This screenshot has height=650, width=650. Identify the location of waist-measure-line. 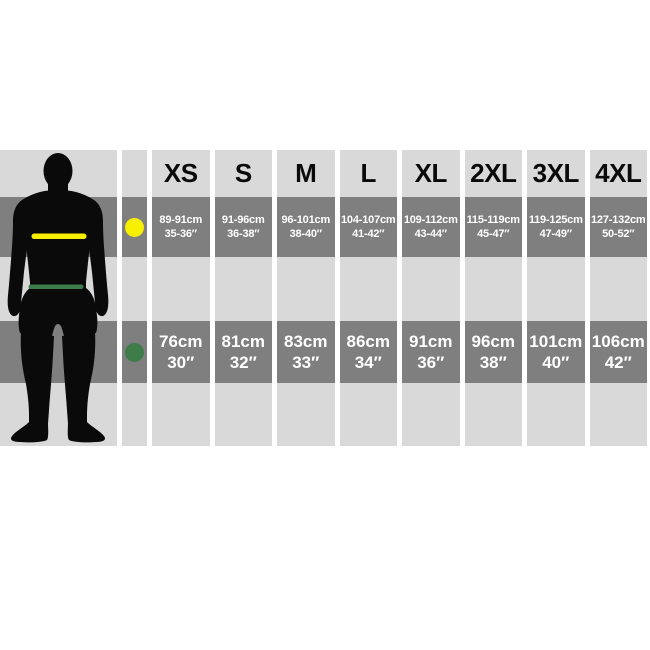
(56, 286).